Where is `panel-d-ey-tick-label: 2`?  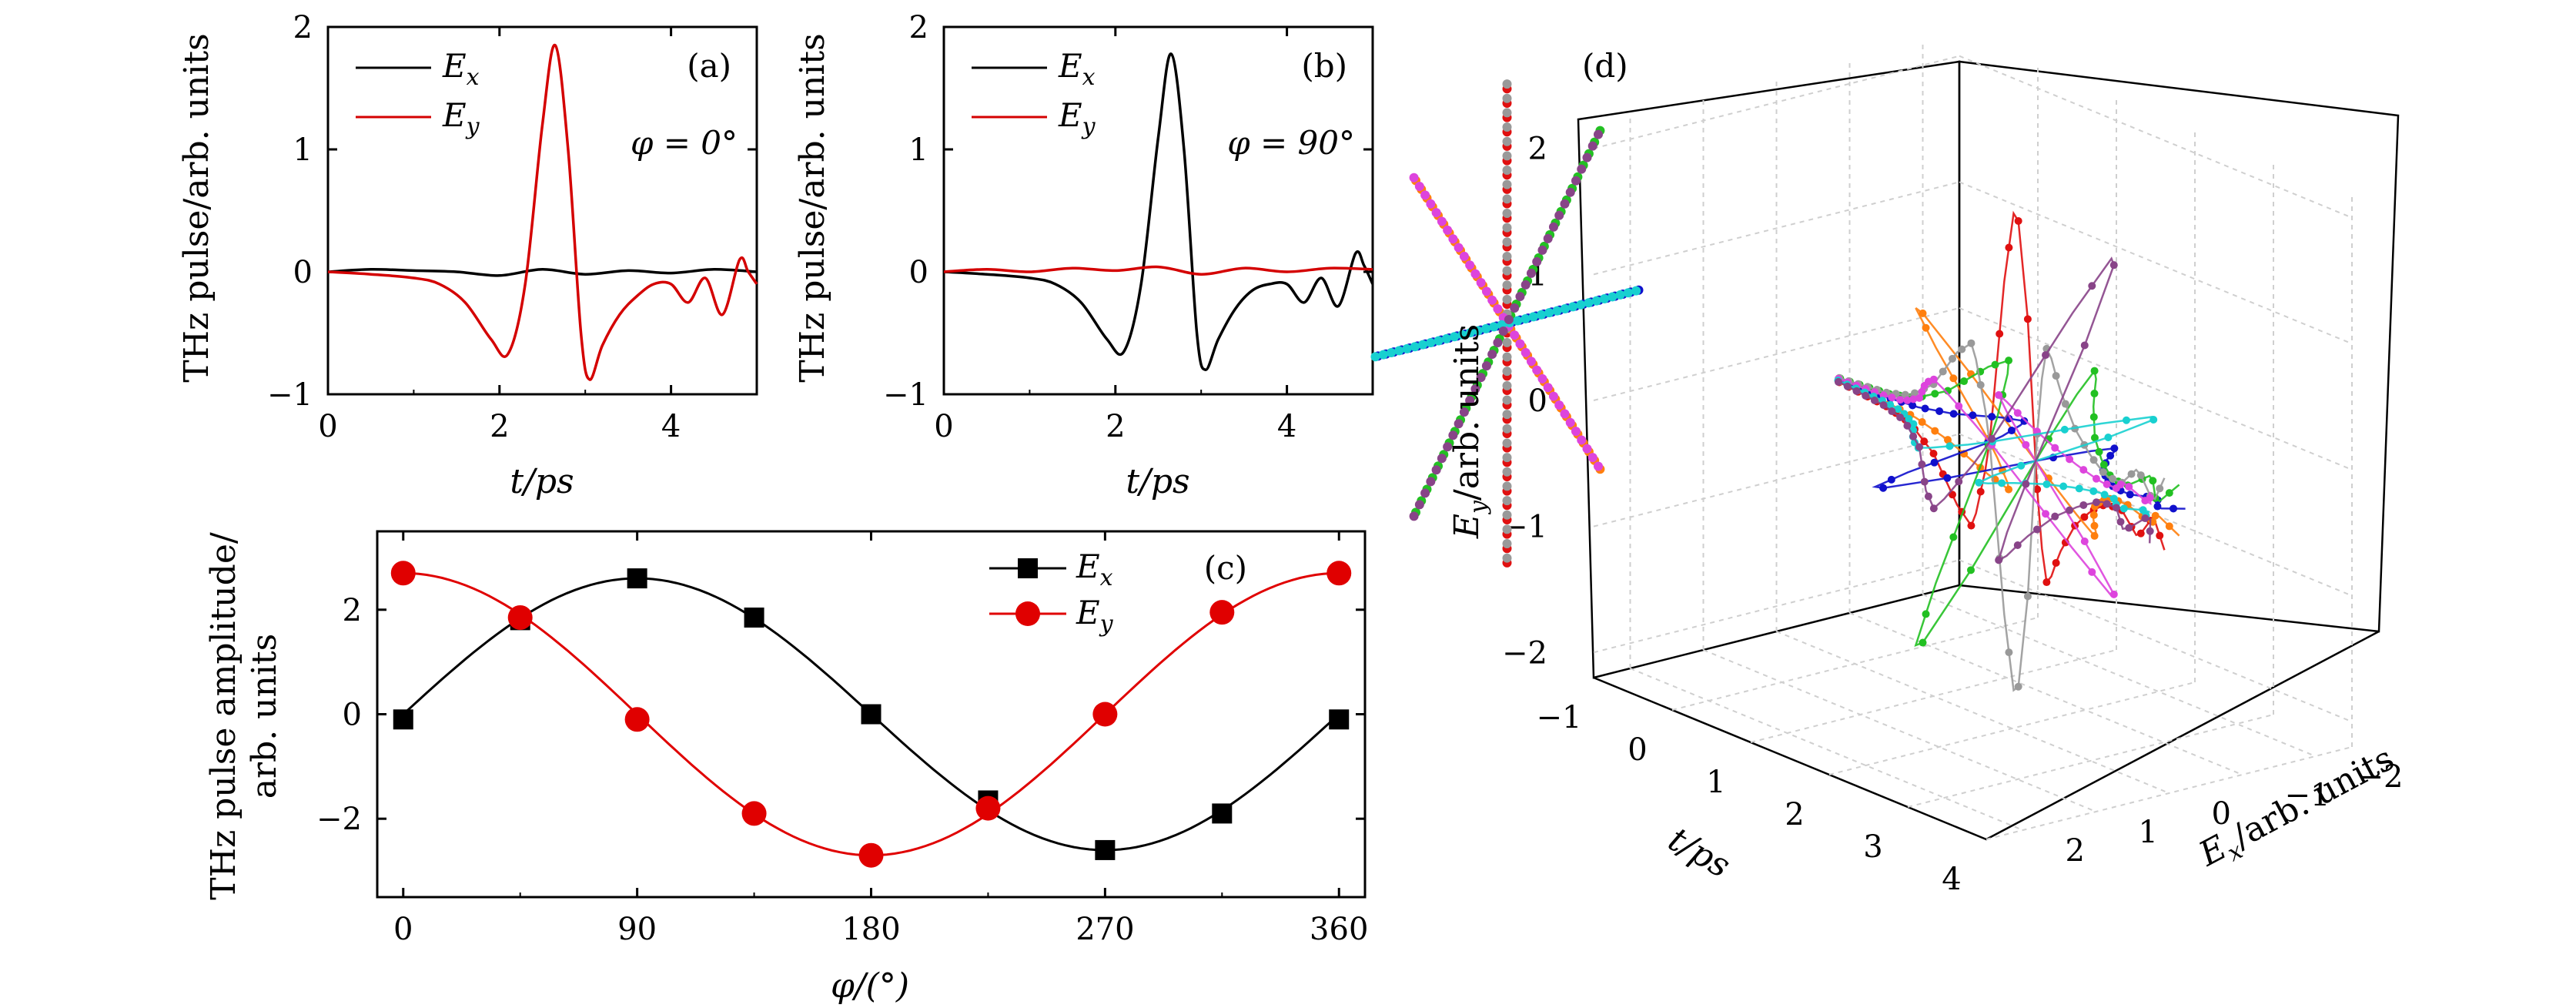
panel-d-ey-tick-label: 2 is located at coordinates (1538, 149).